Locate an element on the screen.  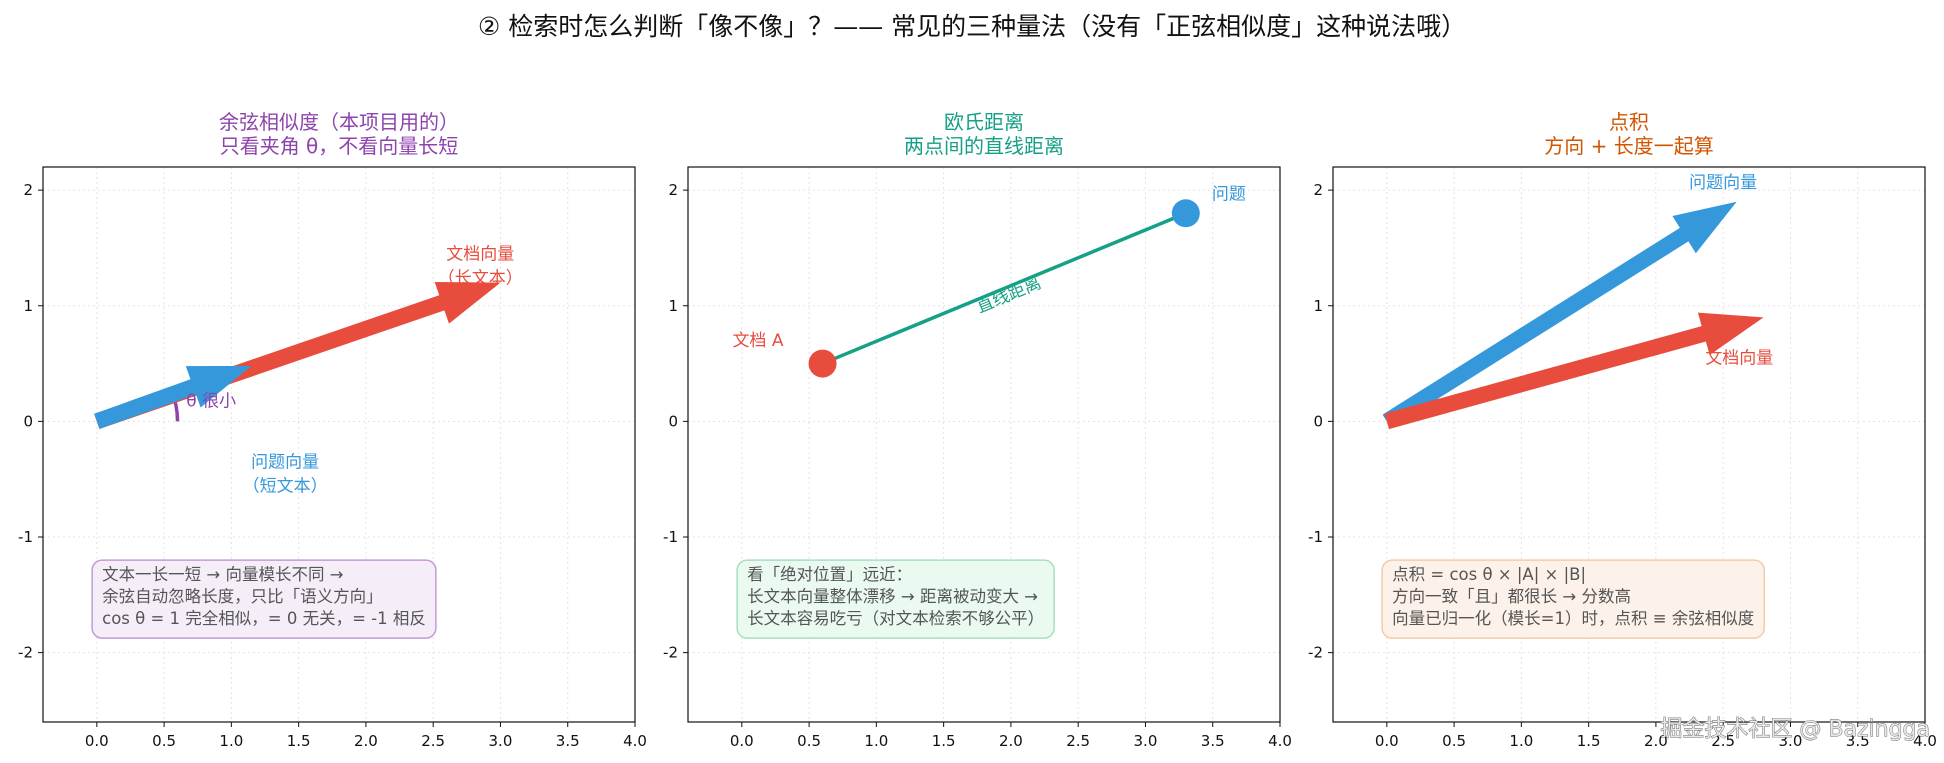
annotation-label: 问题 is located at coordinates (1229, 194).